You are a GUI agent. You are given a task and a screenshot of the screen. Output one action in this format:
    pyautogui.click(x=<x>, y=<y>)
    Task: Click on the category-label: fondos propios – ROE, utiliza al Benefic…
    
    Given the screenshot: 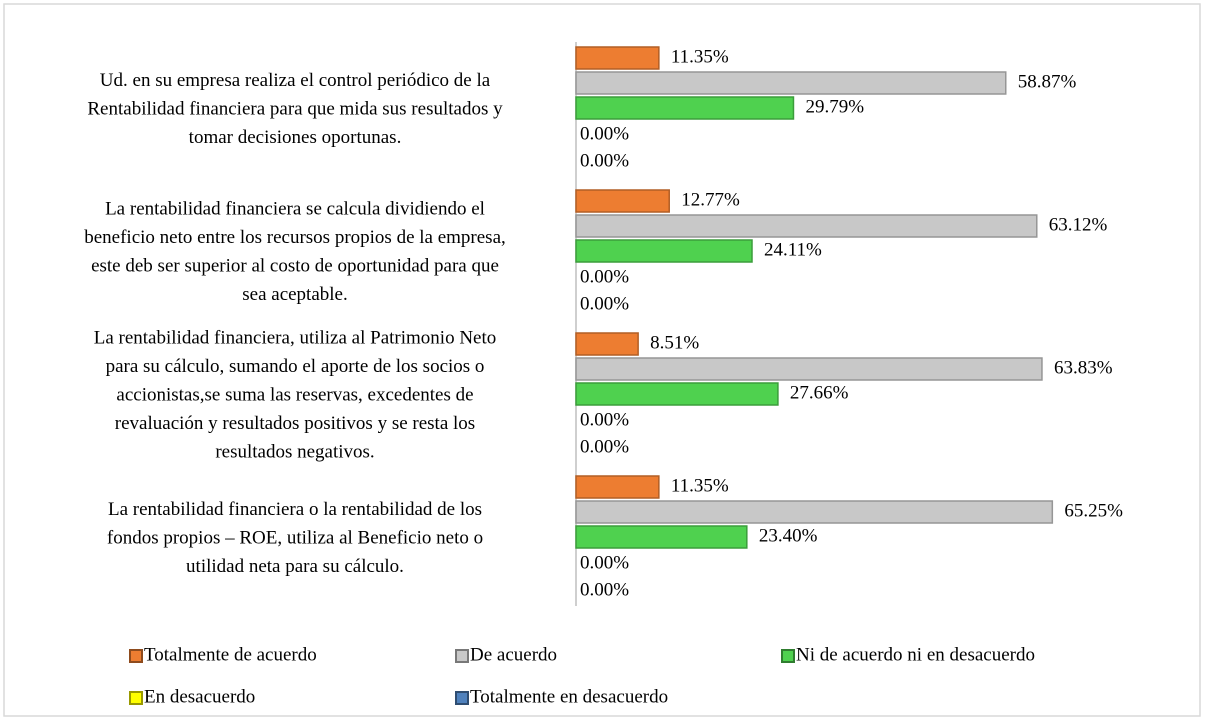 What is the action you would take?
    pyautogui.click(x=295, y=537)
    